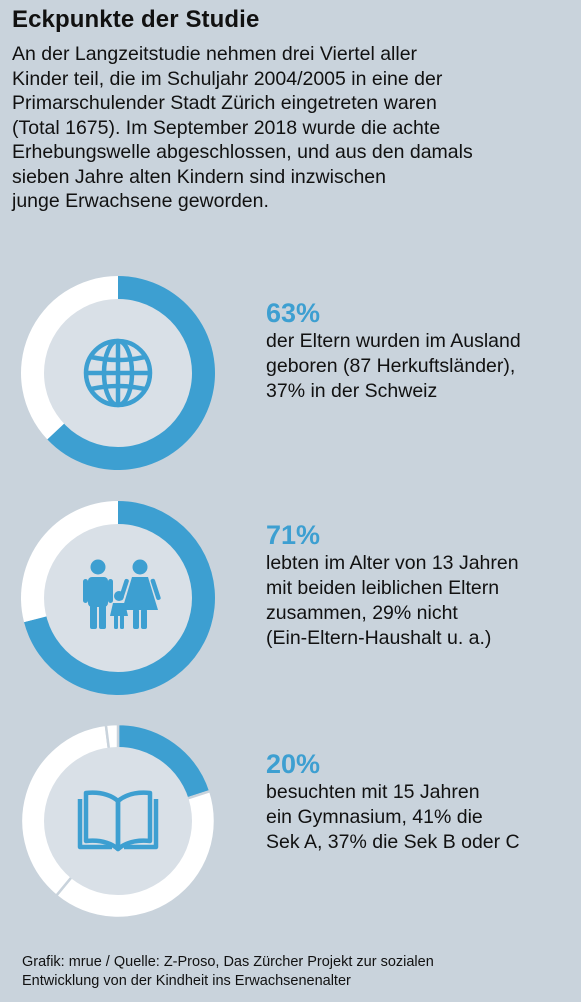 Image resolution: width=581 pixels, height=1002 pixels. What do you see at coordinates (136, 19) in the screenshot?
I see `page-title: Eckpunkte der Studie` at bounding box center [136, 19].